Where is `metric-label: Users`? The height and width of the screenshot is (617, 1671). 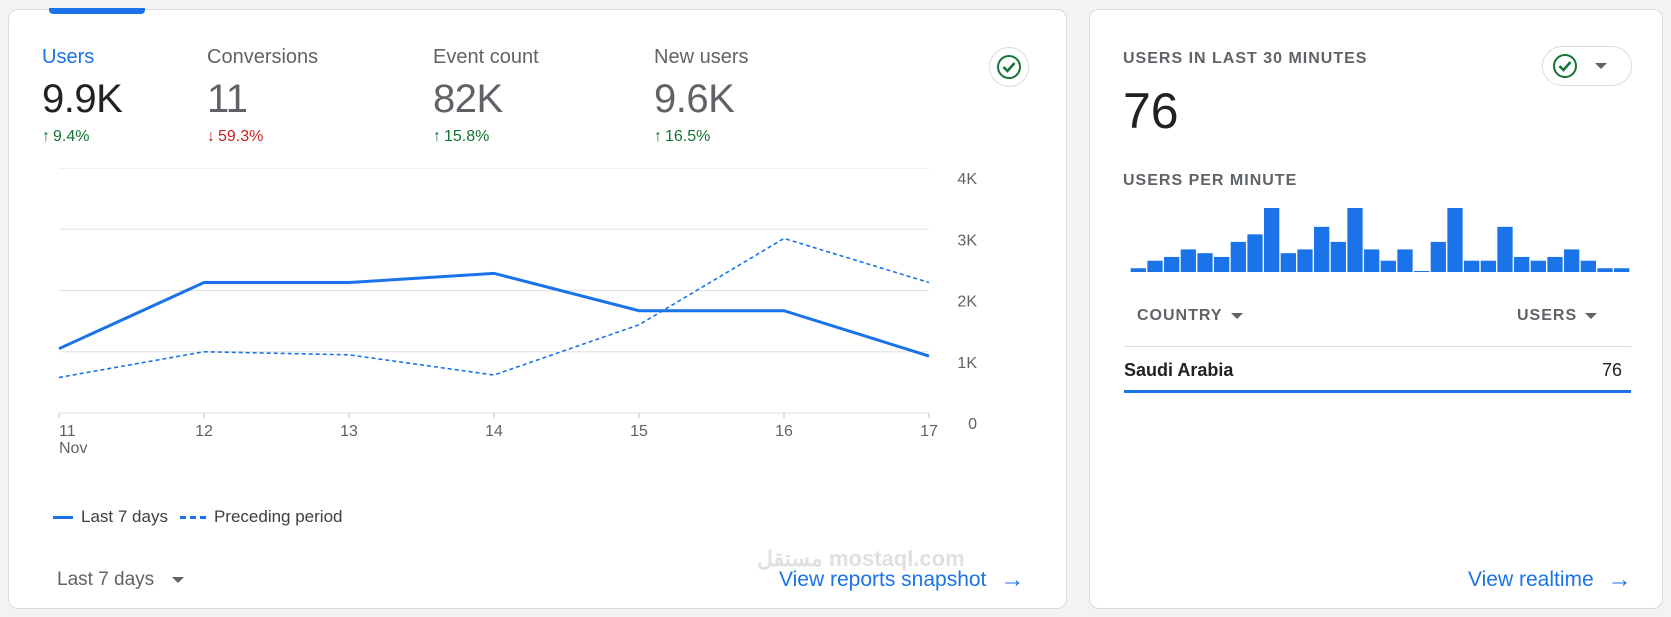 metric-label: Users is located at coordinates (68, 57).